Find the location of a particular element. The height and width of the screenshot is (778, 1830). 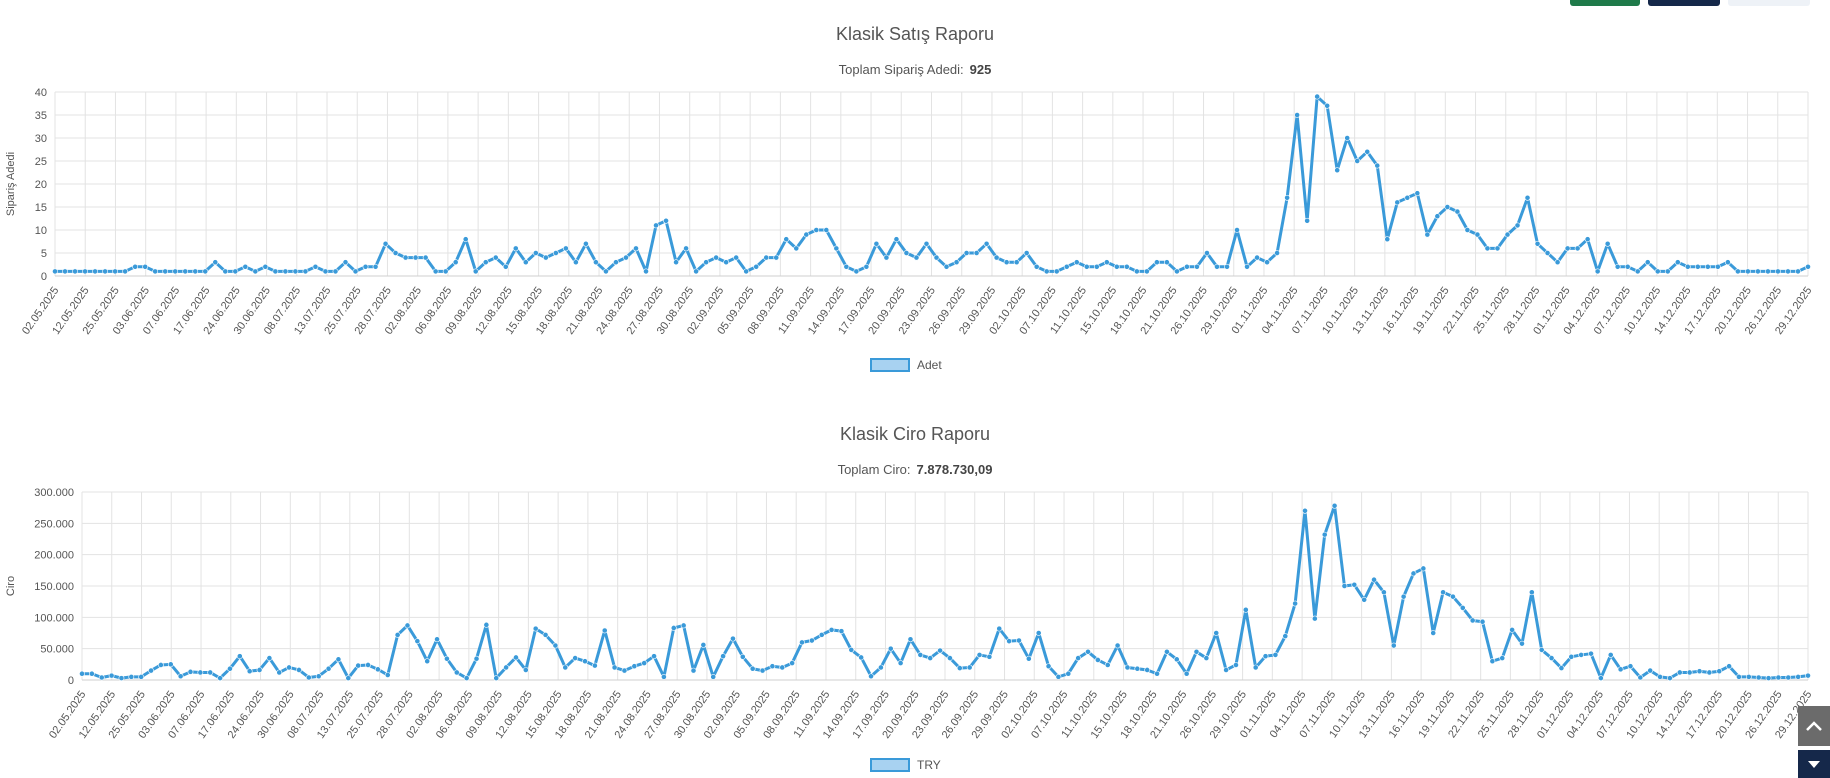

caret-down-icon is located at coordinates (1814, 764).